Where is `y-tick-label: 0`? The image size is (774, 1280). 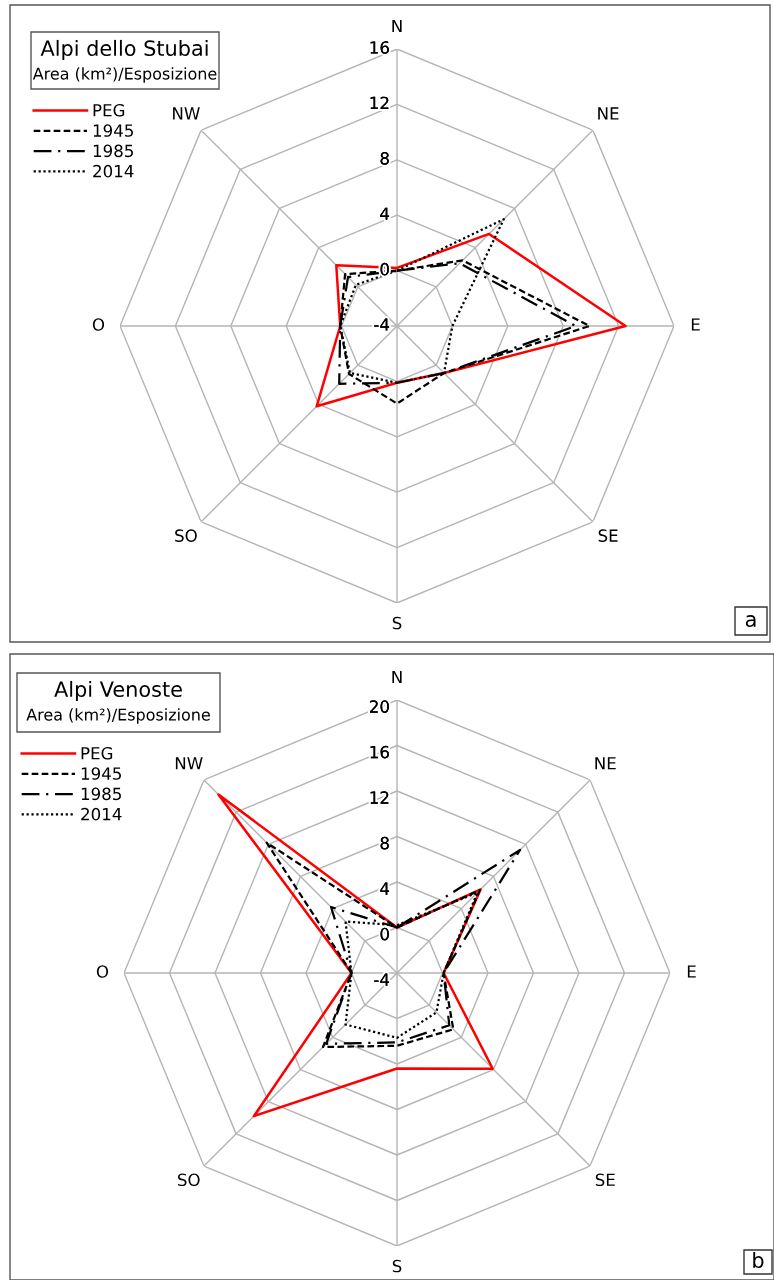
y-tick-label: 0 is located at coordinates (384, 934).